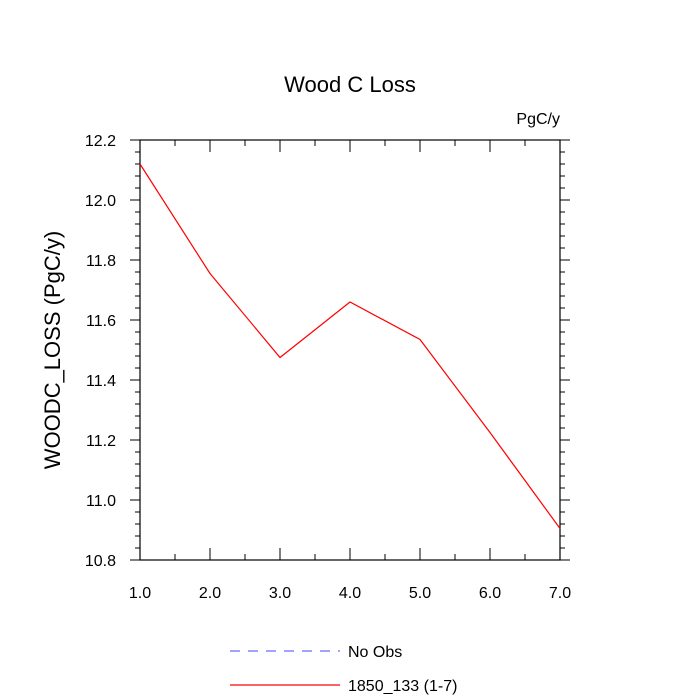 Image resolution: width=700 pixels, height=700 pixels. What do you see at coordinates (52, 350) in the screenshot?
I see `y-axis-label: WOODC_LOSS (PgC/y)` at bounding box center [52, 350].